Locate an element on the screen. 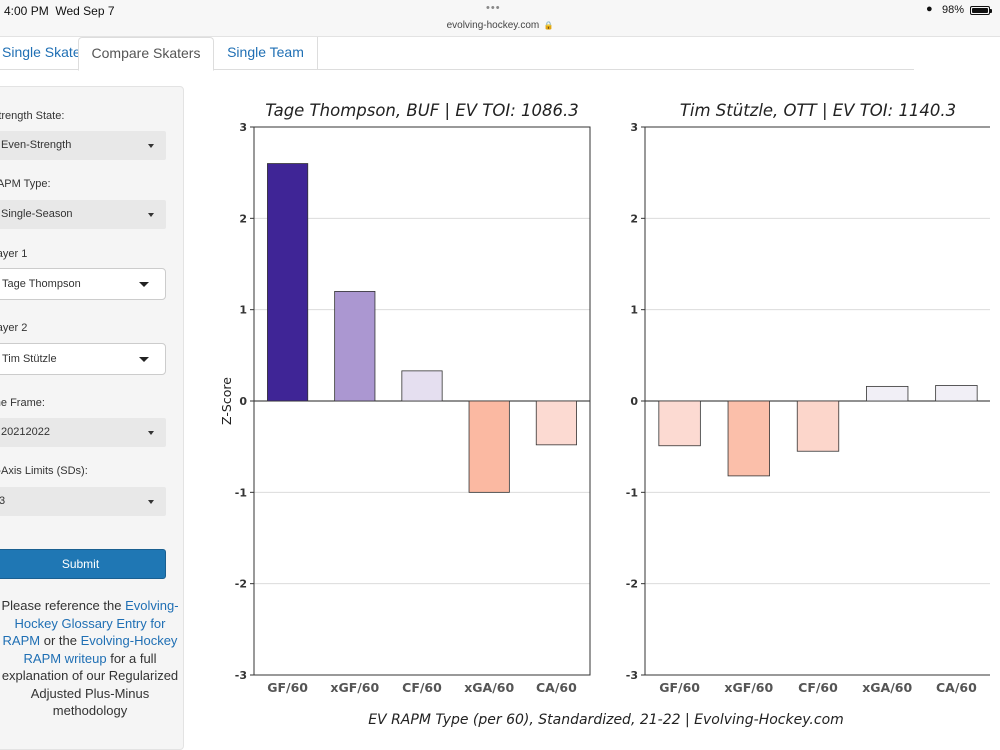 This screenshot has width=1000, height=750. address-bar: evolving-hockey.com 🔒 is located at coordinates (500, 25).